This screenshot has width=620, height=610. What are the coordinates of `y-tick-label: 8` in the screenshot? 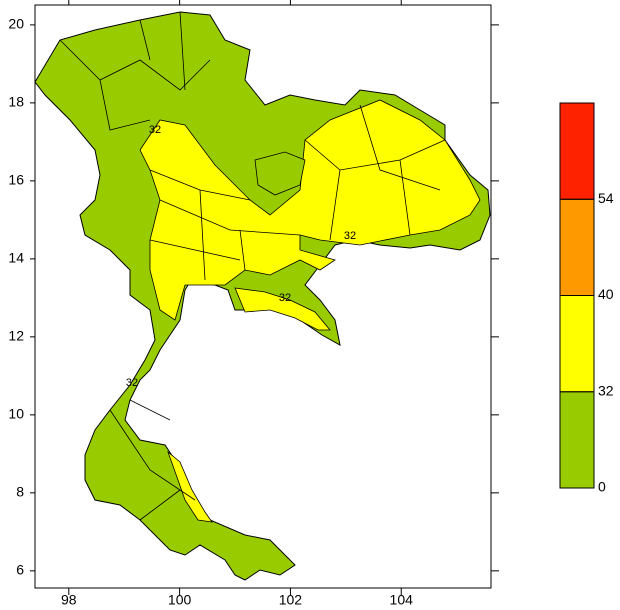 It's located at (20, 492).